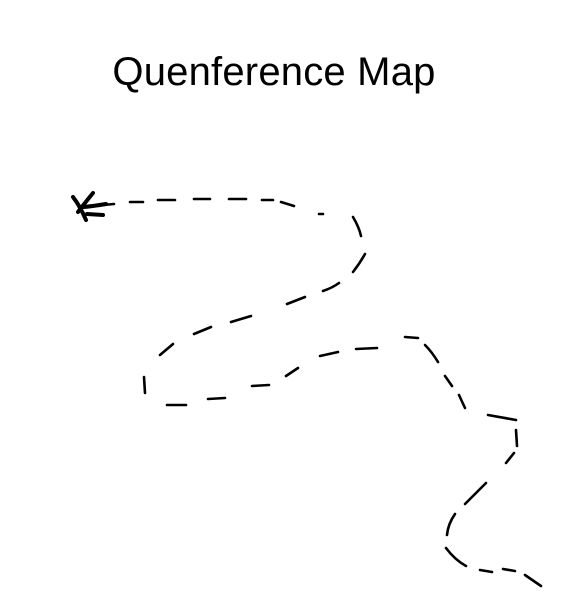  What do you see at coordinates (274, 72) in the screenshot?
I see `map-title: Quenference Map` at bounding box center [274, 72].